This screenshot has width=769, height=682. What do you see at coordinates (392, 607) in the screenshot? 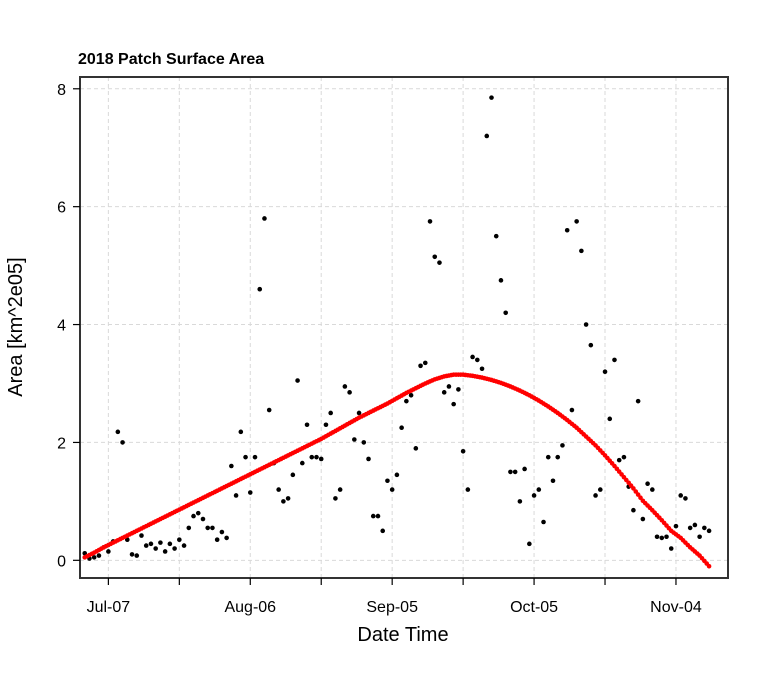
I see `x-tick-label: Sep-05` at bounding box center [392, 607].